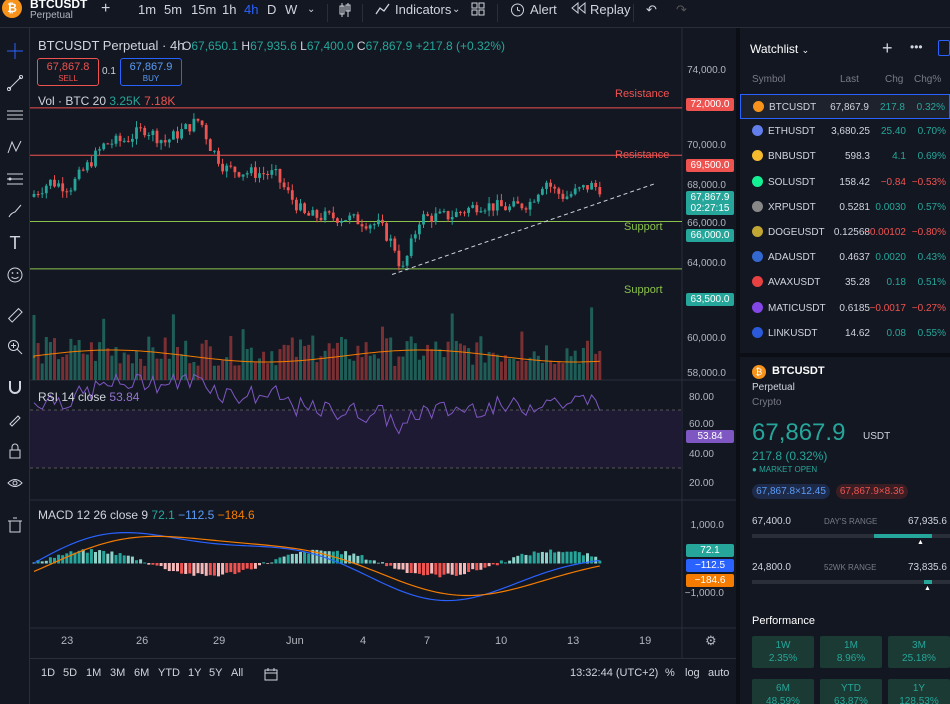  Describe the element at coordinates (15, 115) in the screenshot. I see `horizontal-lines-icon` at that location.